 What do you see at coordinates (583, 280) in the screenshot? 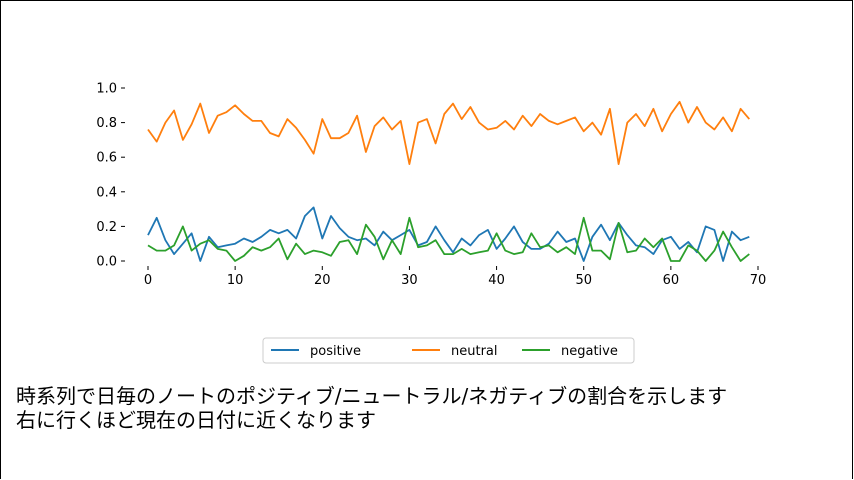
I see `x-tick-label: 50` at bounding box center [583, 280].